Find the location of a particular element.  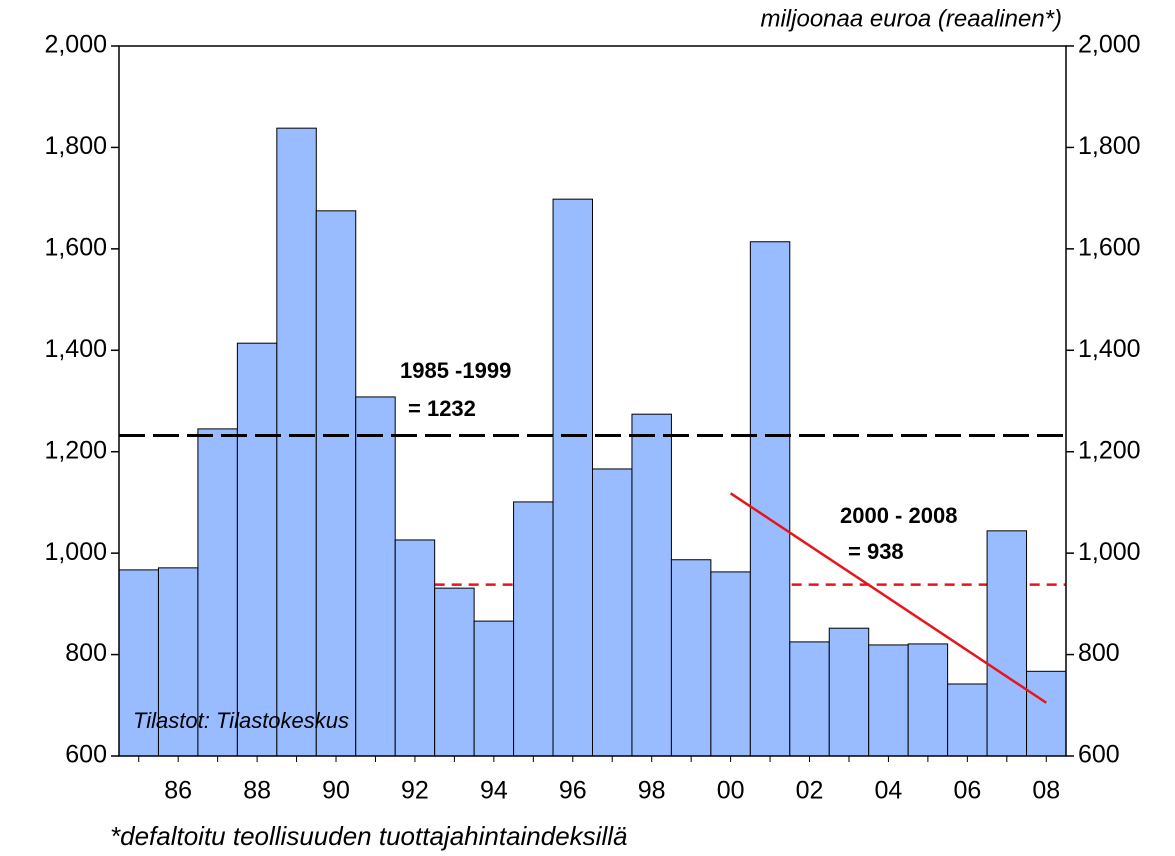

x-tick-label: 96 is located at coordinates (573, 791).